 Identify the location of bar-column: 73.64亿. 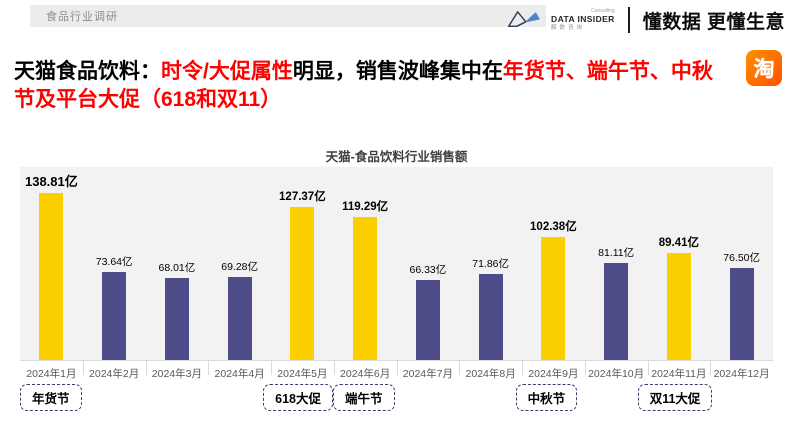
(114, 263).